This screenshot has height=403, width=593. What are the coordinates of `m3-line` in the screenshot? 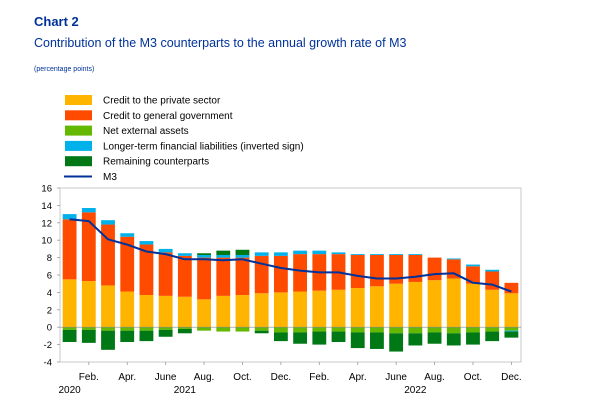 It's located at (290, 255).